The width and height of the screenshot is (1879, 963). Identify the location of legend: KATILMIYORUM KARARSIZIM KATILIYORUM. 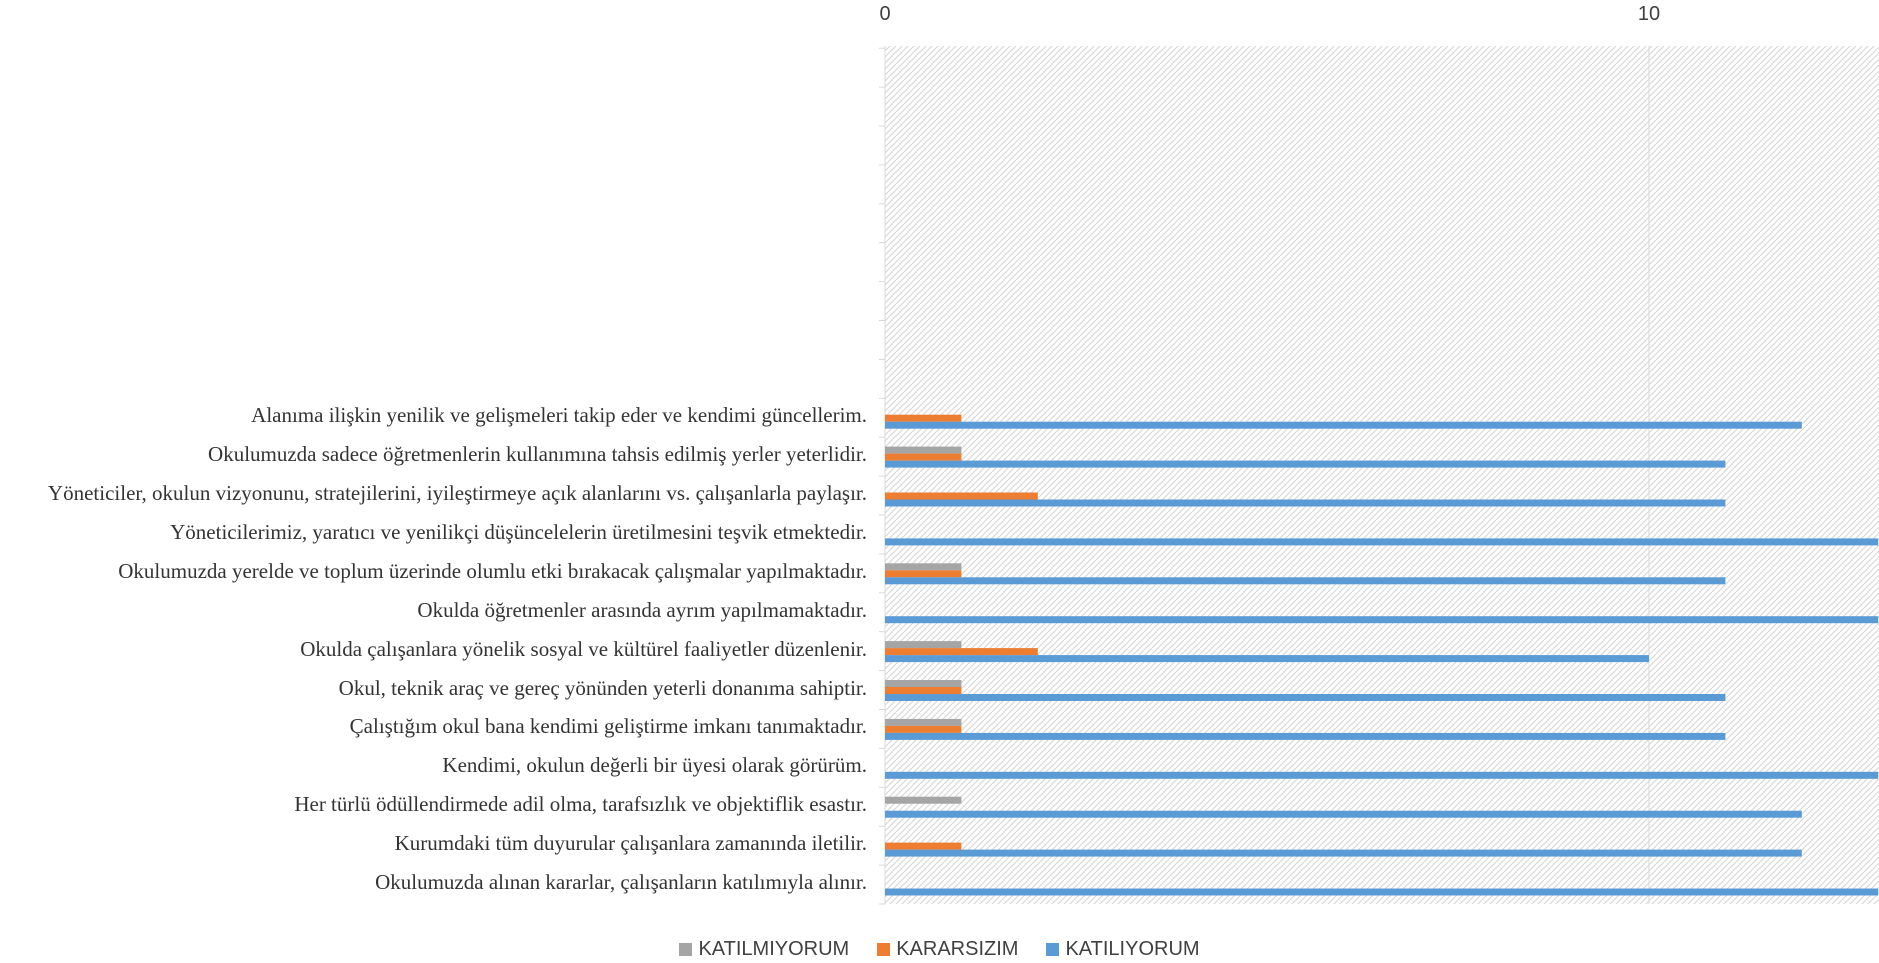
(939, 949).